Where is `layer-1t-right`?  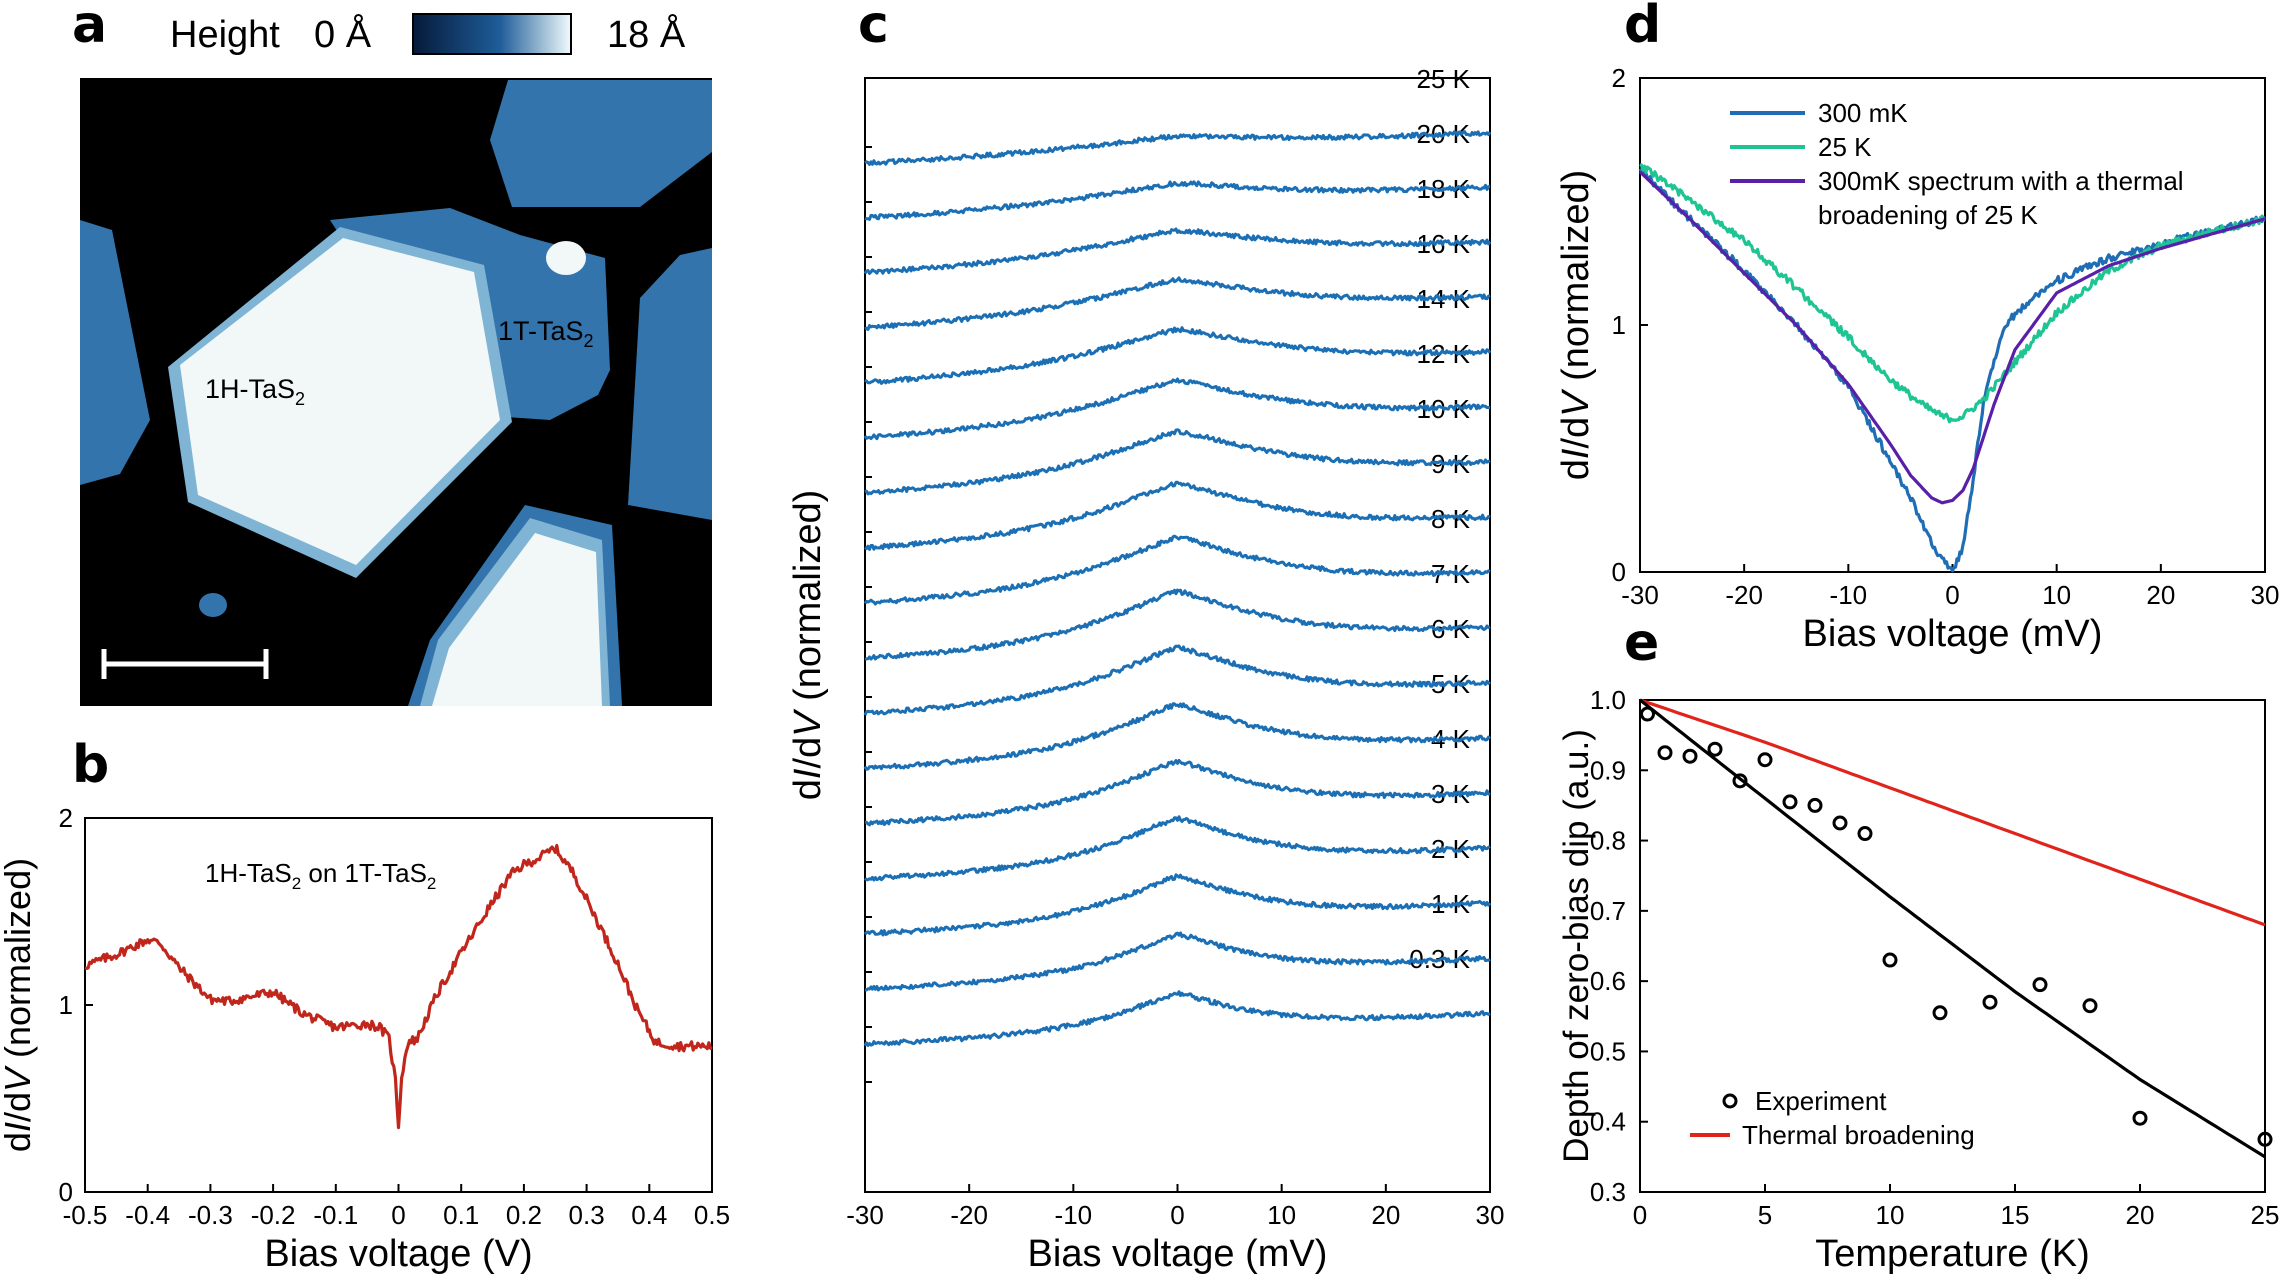
layer-1t-right is located at coordinates (670, 384).